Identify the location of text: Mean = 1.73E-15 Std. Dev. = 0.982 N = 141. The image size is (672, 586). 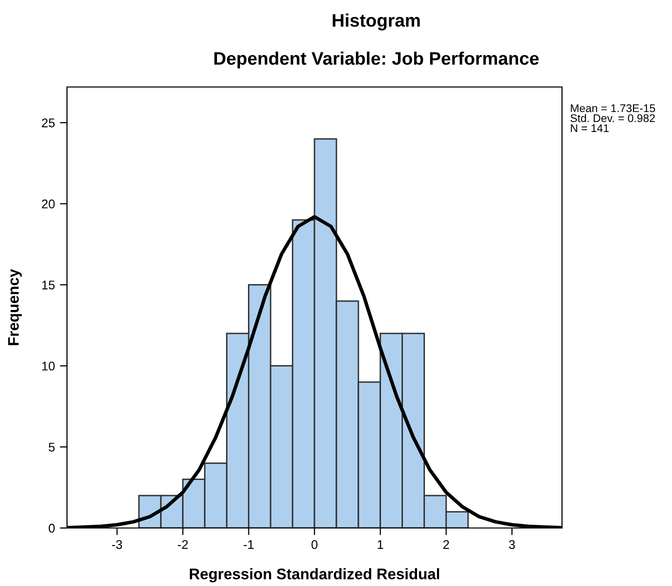
(613, 118).